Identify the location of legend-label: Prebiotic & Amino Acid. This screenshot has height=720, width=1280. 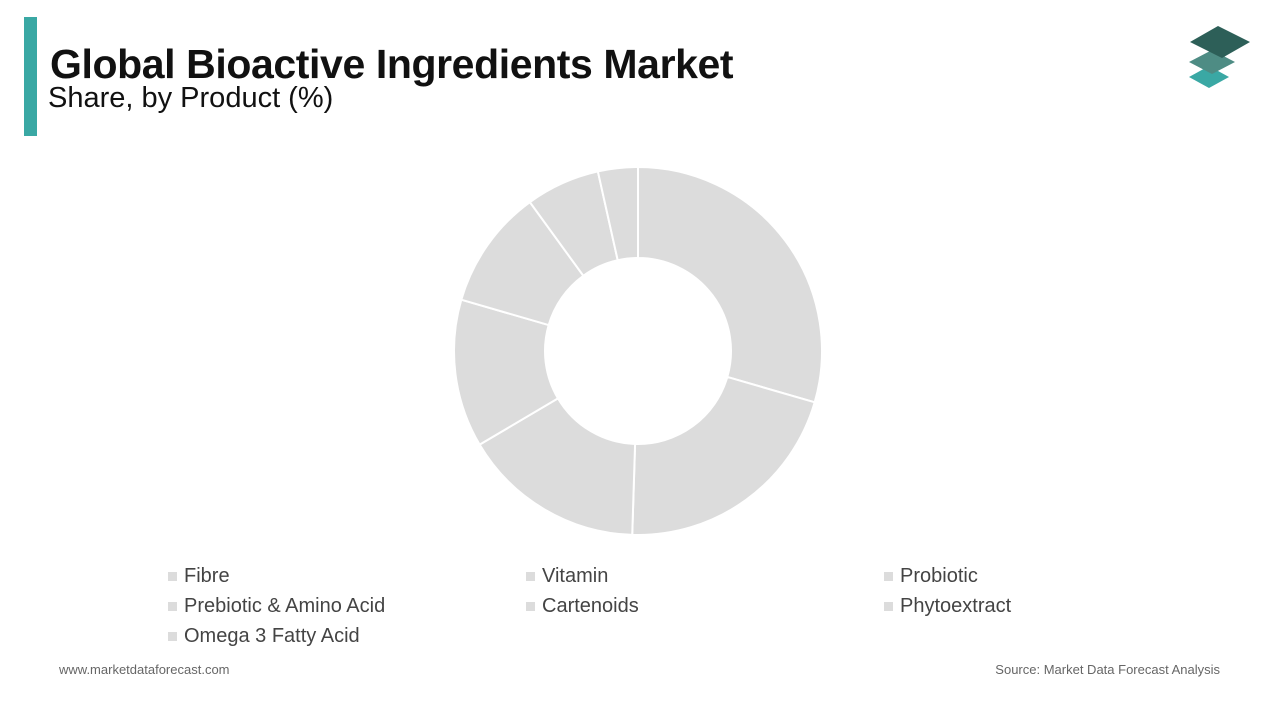
(285, 606).